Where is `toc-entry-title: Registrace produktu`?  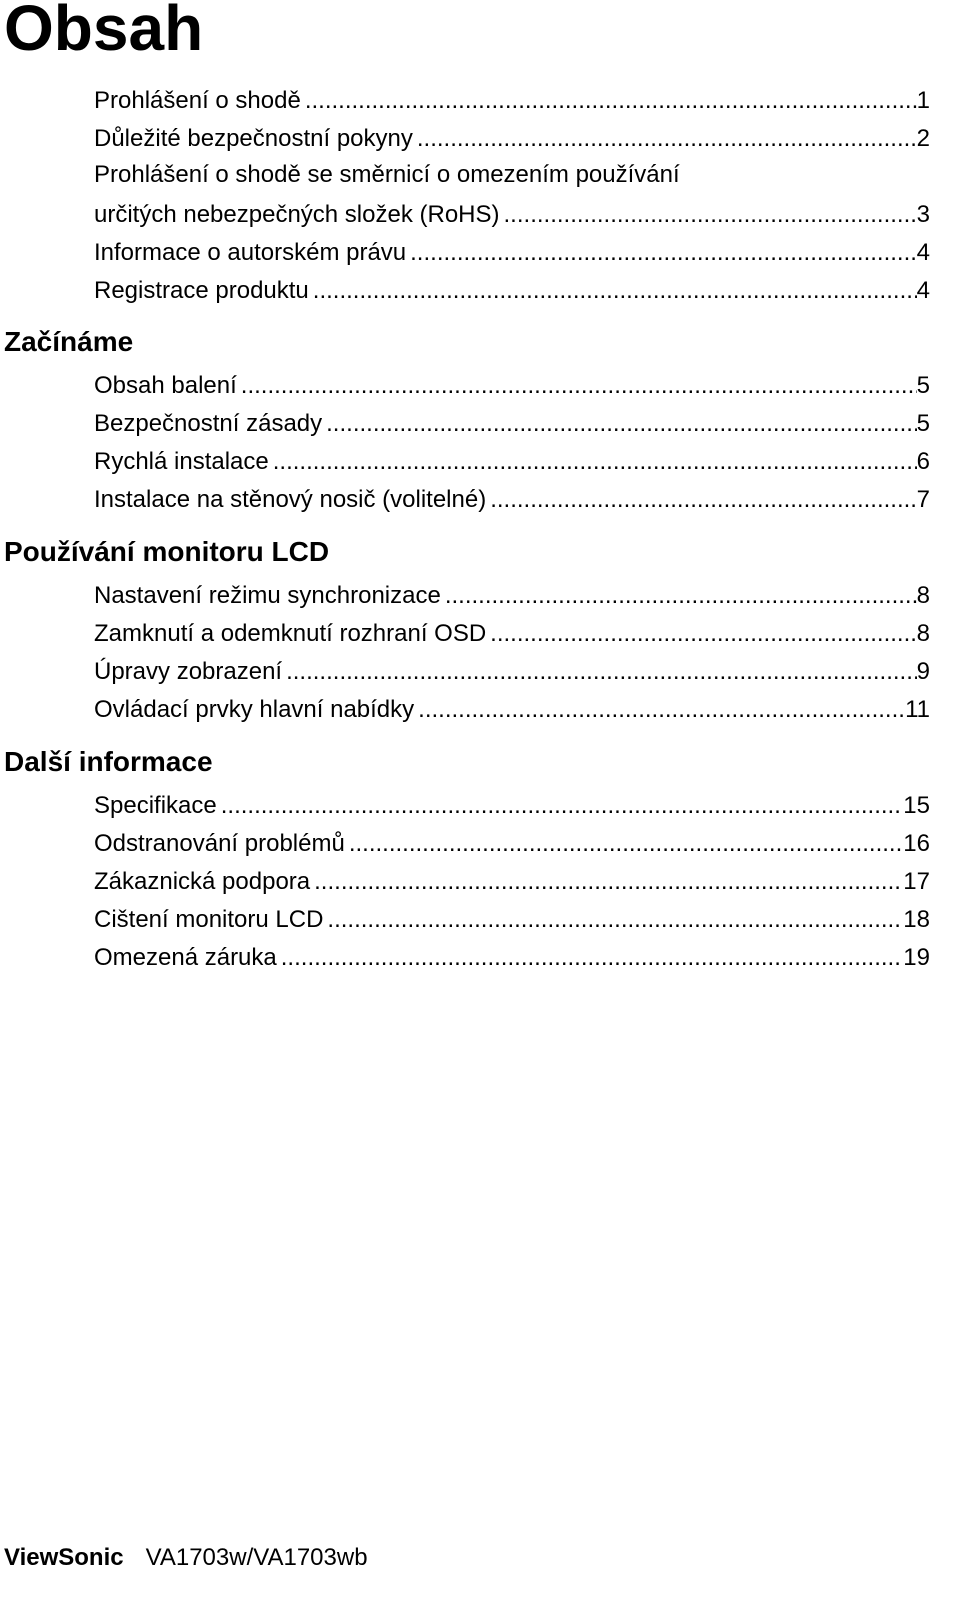
toc-entry-title: Registrace produktu is located at coordinates (201, 290).